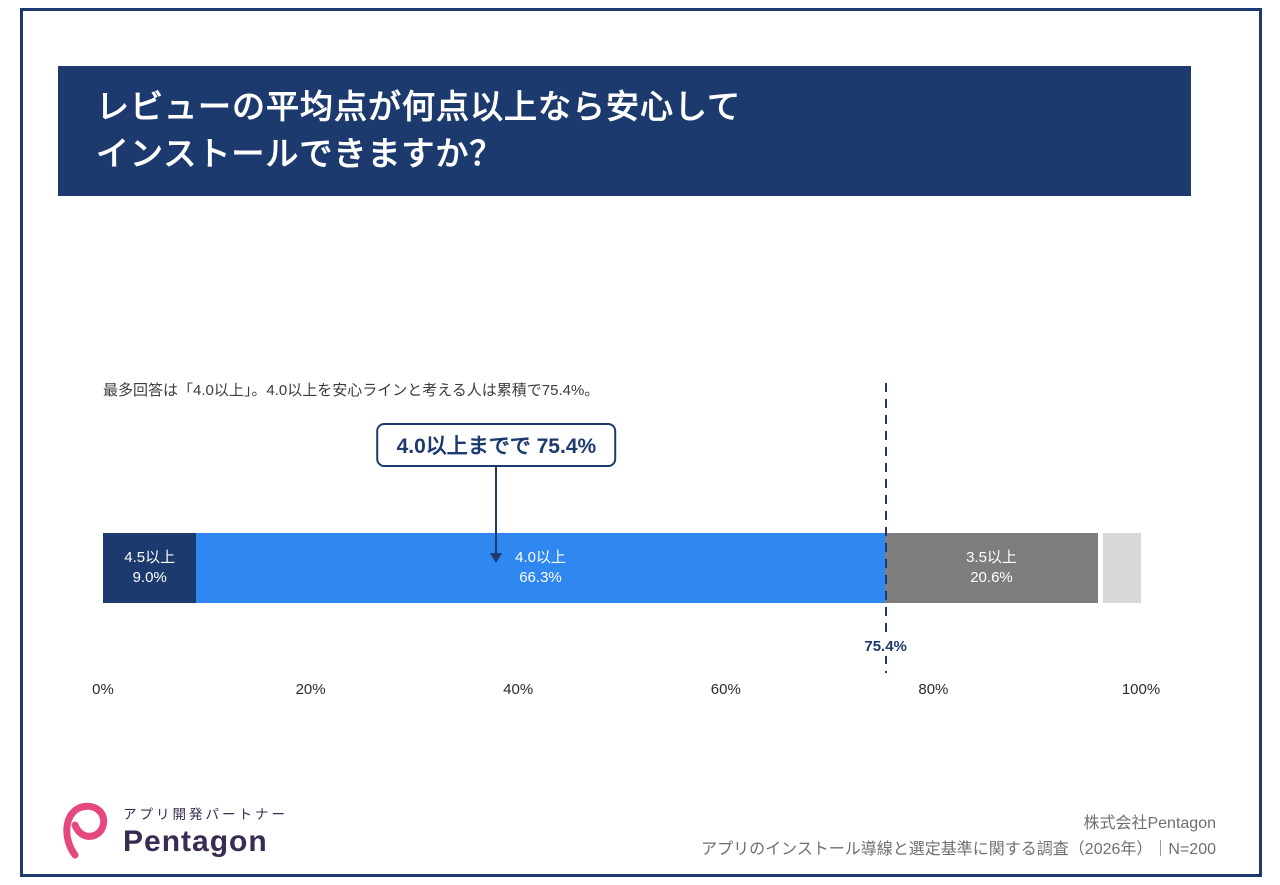 The height and width of the screenshot is (885, 1280). Describe the element at coordinates (991, 568) in the screenshot. I see `bar-segment-35-plus: 3.5以上 20.6%` at that location.